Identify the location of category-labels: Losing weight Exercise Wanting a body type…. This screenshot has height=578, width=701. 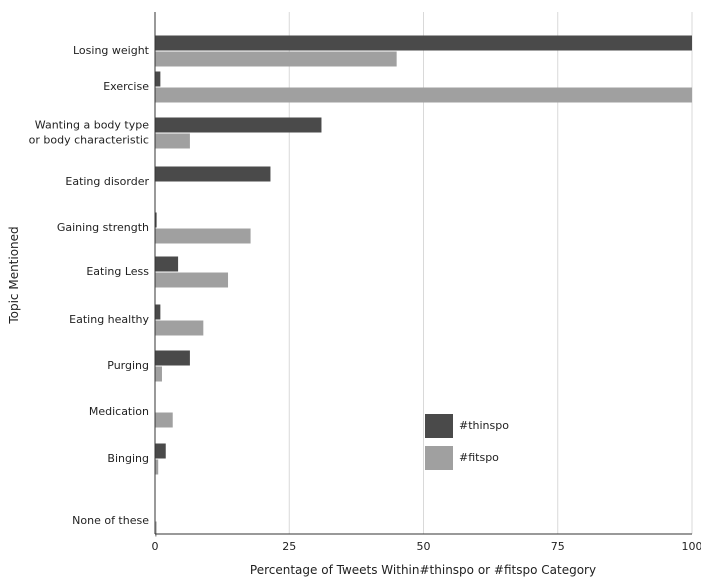
(89, 285).